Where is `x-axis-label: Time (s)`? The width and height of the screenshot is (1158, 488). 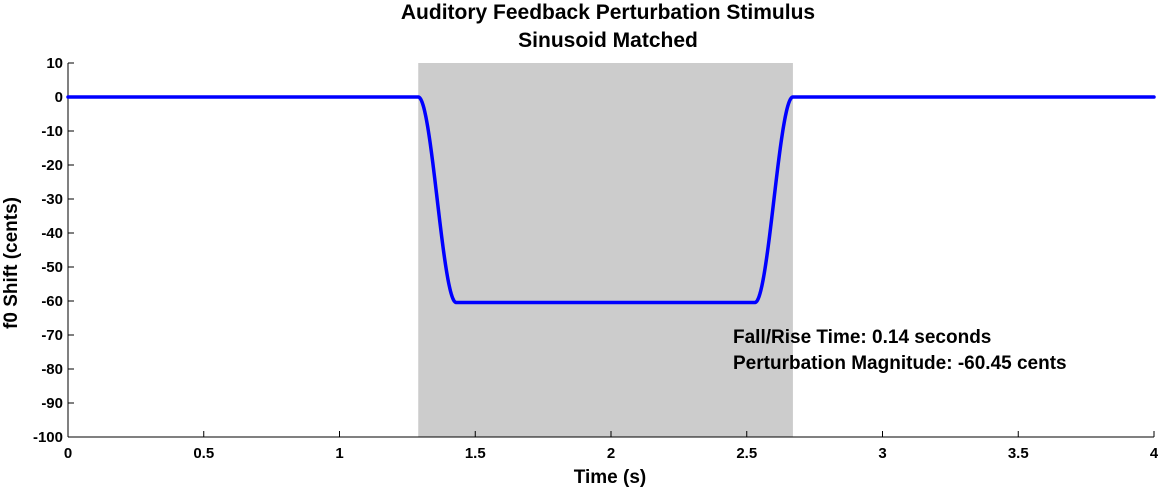
x-axis-label: Time (s) is located at coordinates (610, 477).